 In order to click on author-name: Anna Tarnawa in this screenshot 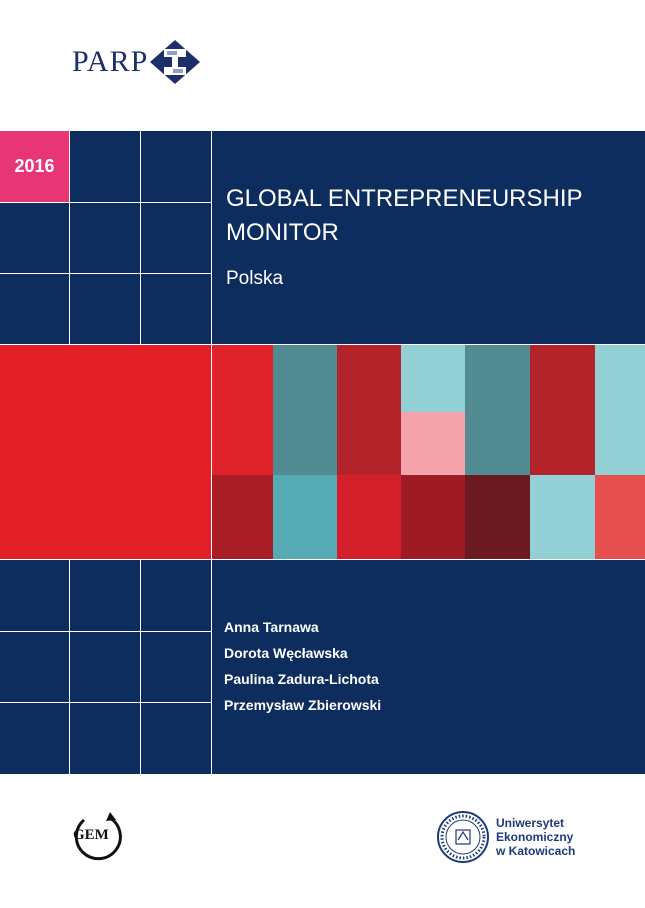, I will do `click(271, 627)`.